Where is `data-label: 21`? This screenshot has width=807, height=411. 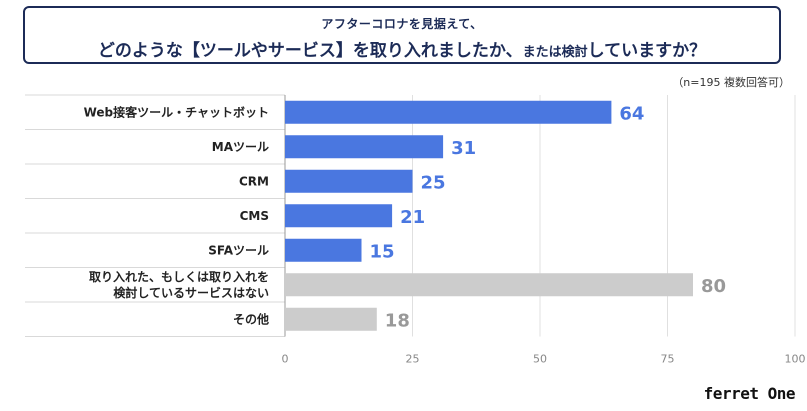 data-label: 21 is located at coordinates (412, 217).